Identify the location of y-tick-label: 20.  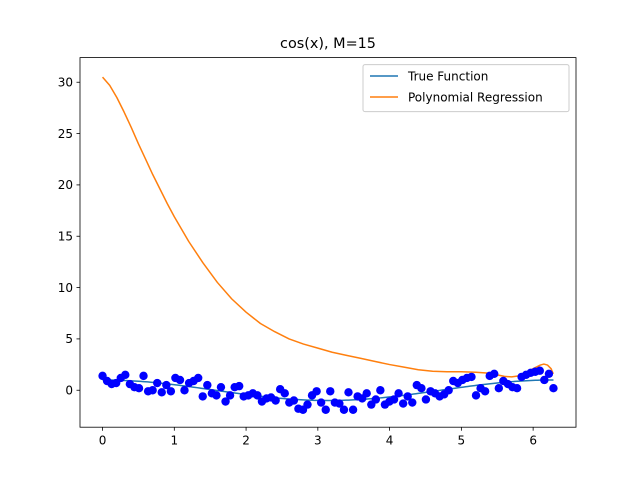
(65, 185).